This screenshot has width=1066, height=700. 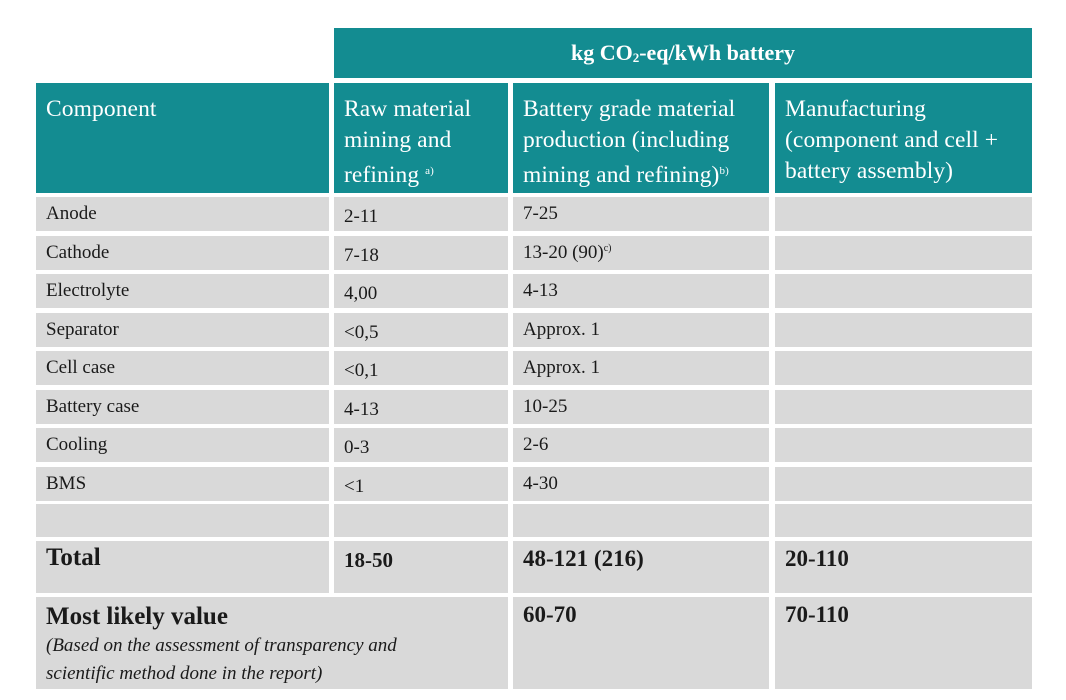 I want to click on raw-material-cell: 0-3, so click(x=421, y=445).